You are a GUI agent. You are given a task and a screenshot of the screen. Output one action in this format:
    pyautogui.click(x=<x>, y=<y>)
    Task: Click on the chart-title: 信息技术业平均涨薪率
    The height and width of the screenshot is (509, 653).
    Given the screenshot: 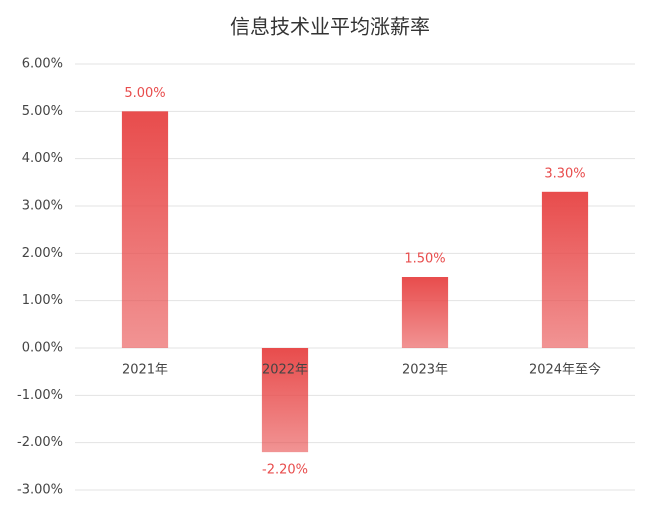 What is the action you would take?
    pyautogui.click(x=330, y=27)
    